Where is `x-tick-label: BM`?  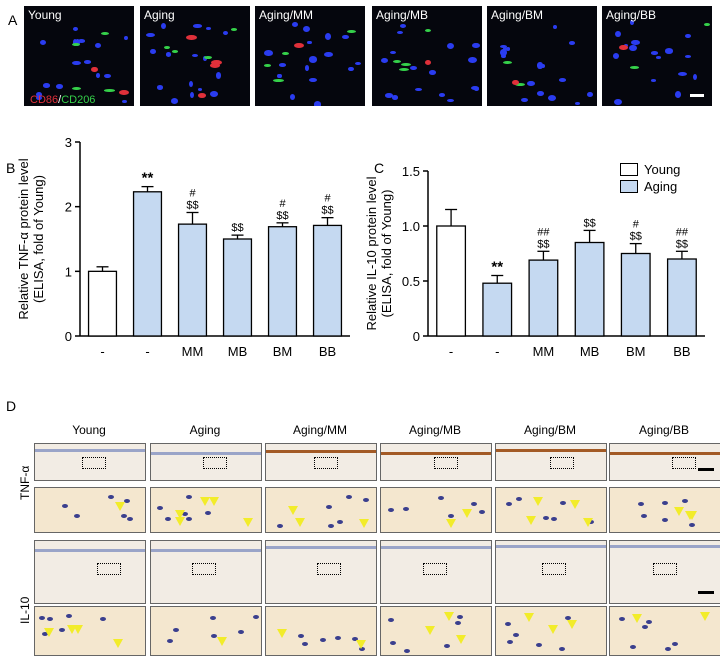
x-tick-label: BM is located at coordinates (283, 351).